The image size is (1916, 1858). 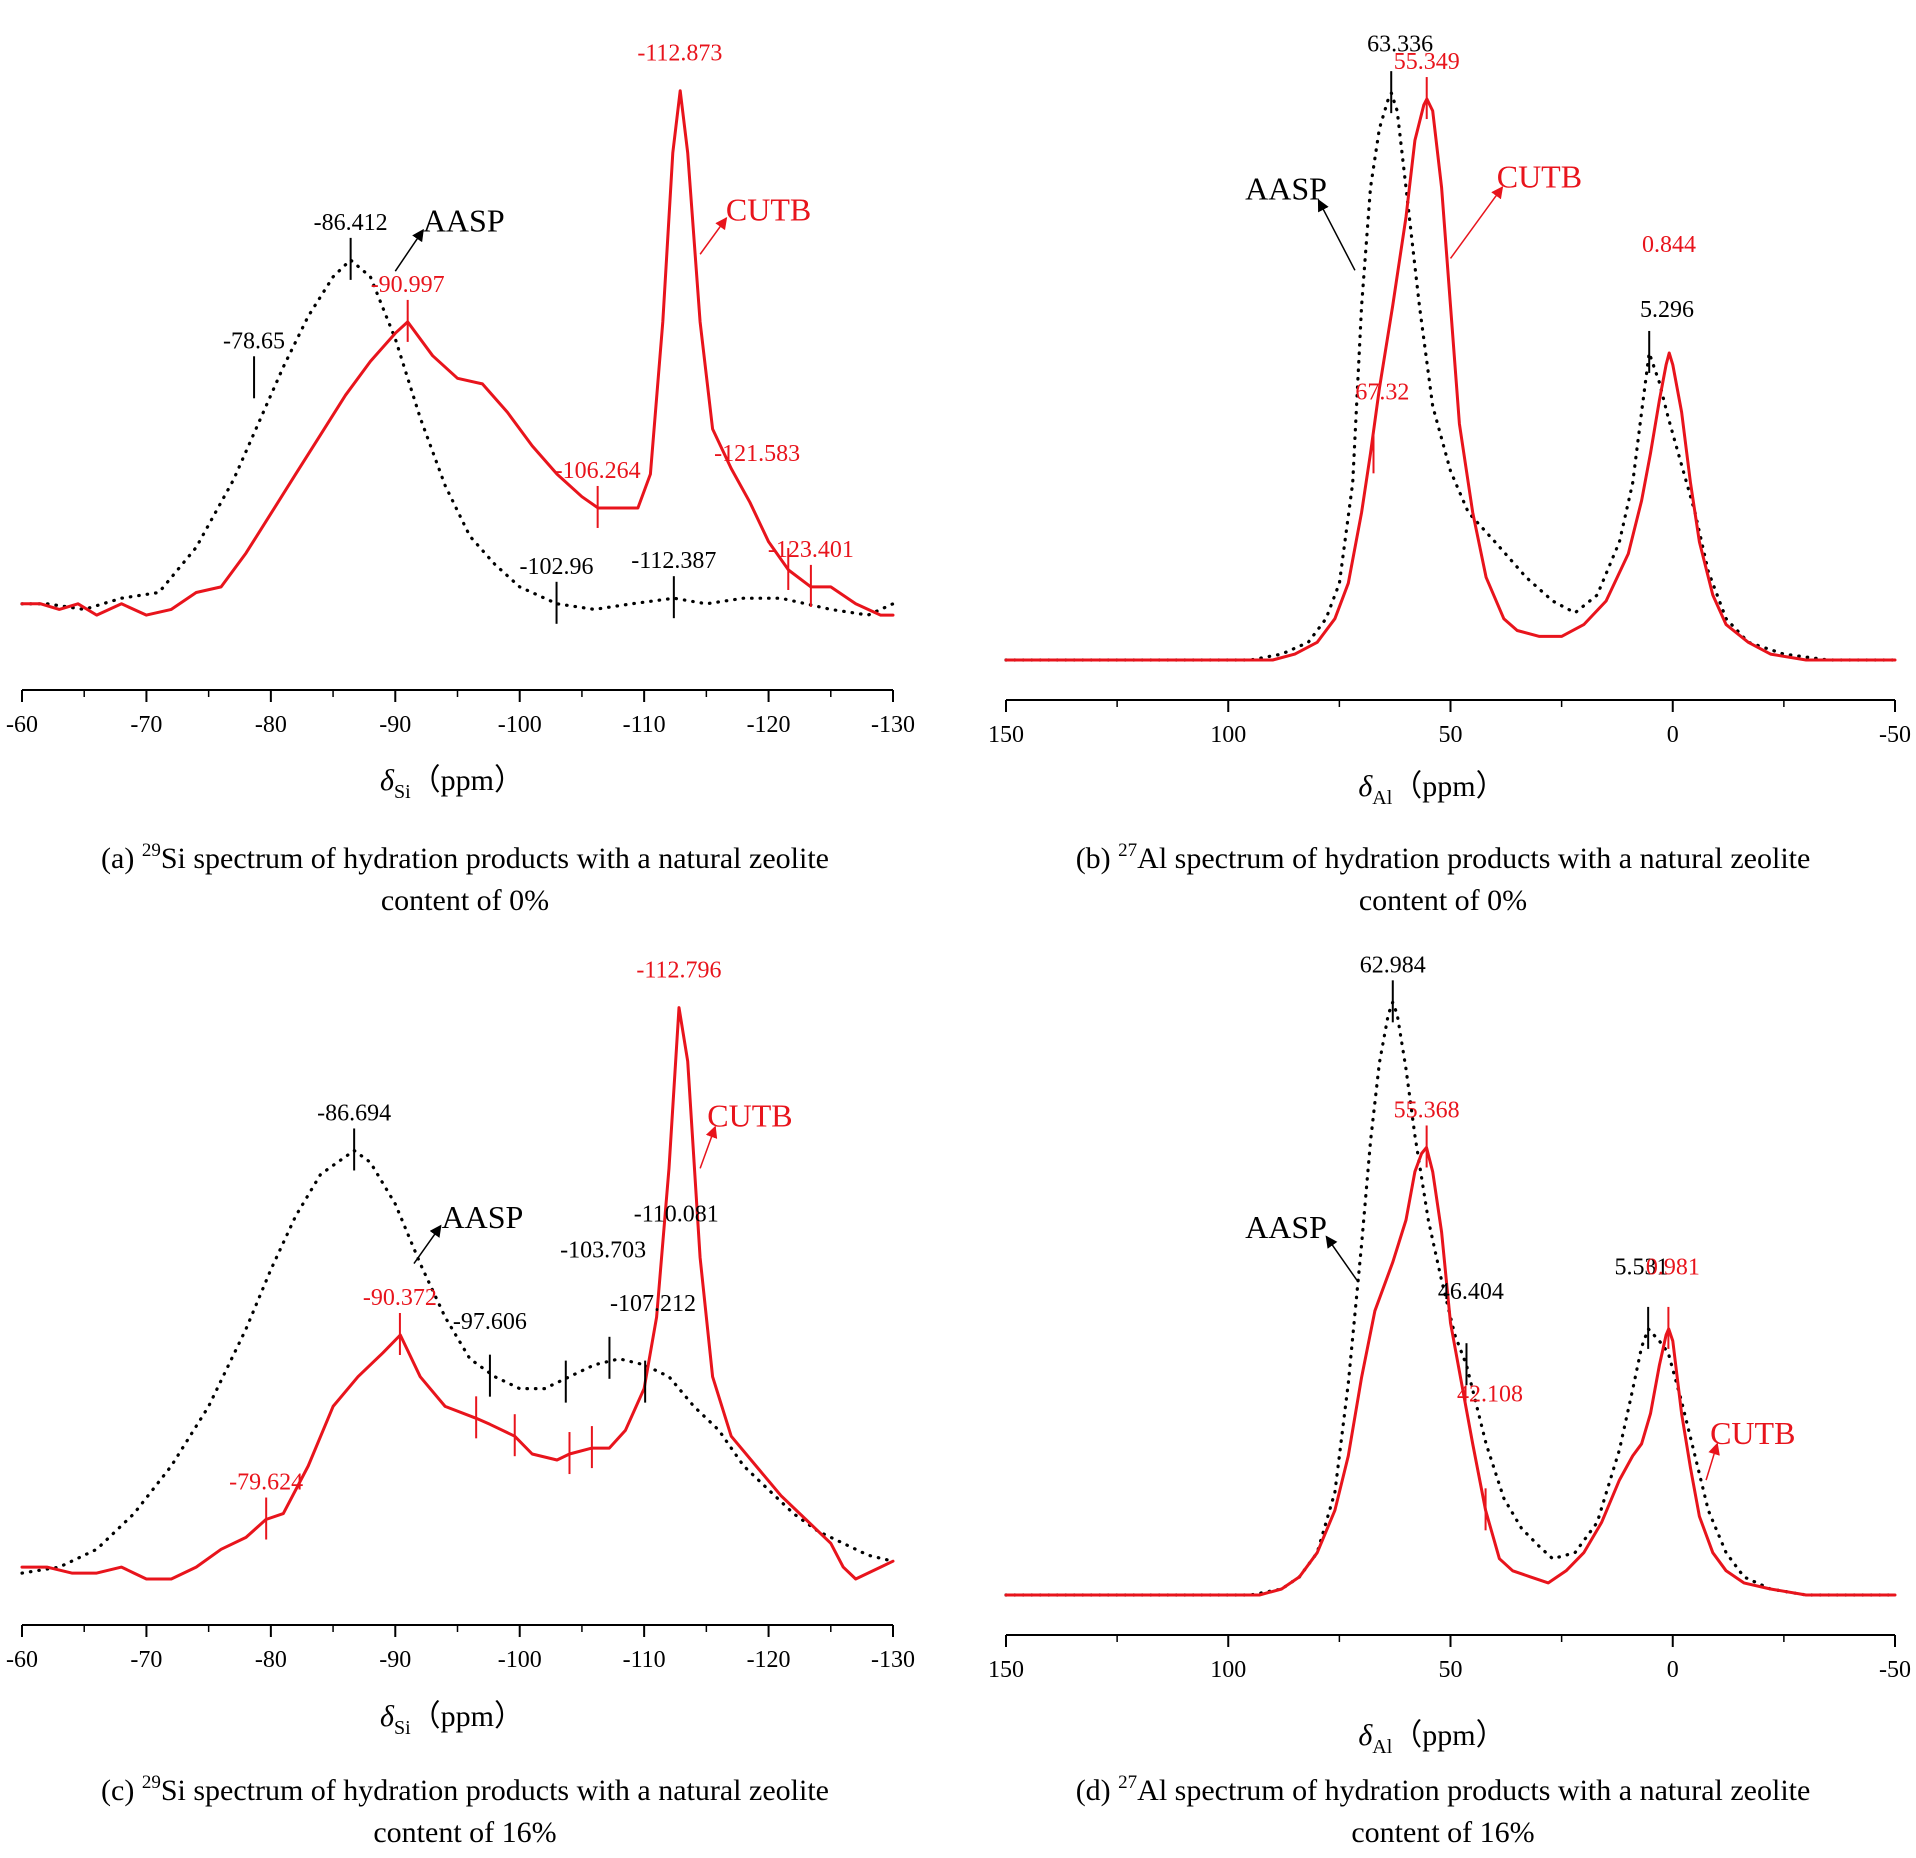 I want to click on peak-label: 42.108, so click(x=1490, y=1395).